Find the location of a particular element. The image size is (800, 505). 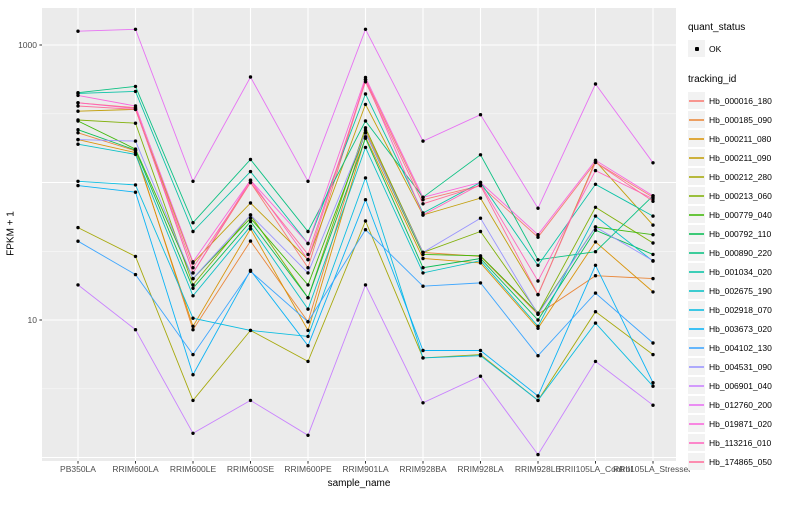

legend-item-Hb_000211_080: Hb_000211_080 is located at coordinates (744, 138).